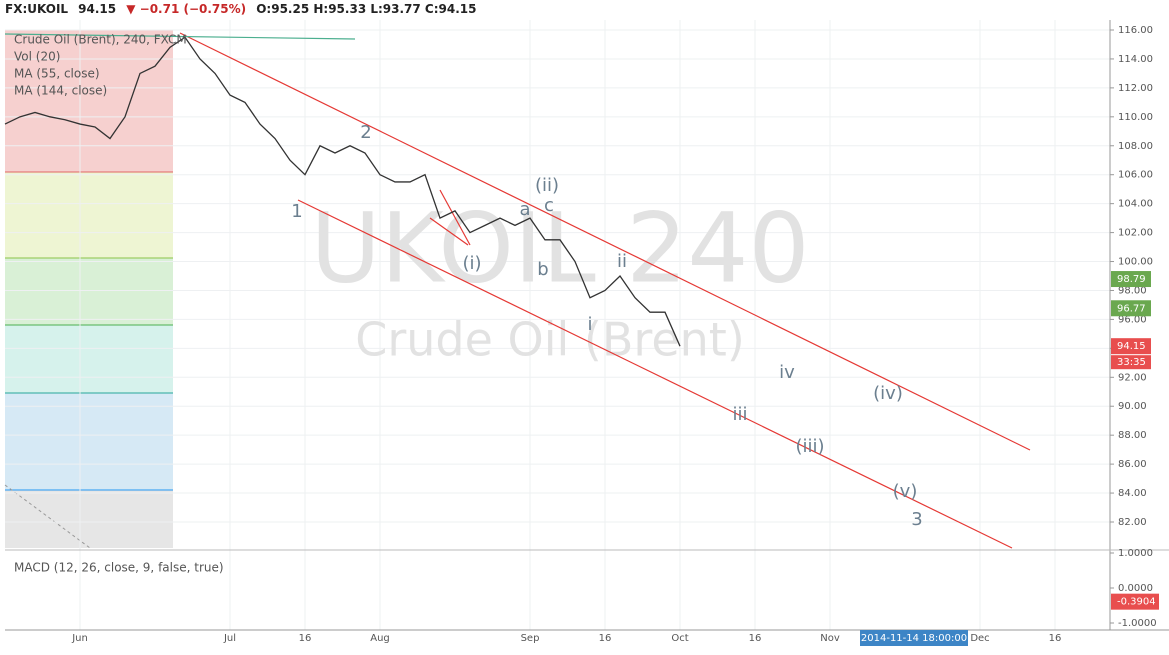 This screenshot has width=1169, height=655. What do you see at coordinates (916, 519) in the screenshot?
I see `wave-label: 3` at bounding box center [916, 519].